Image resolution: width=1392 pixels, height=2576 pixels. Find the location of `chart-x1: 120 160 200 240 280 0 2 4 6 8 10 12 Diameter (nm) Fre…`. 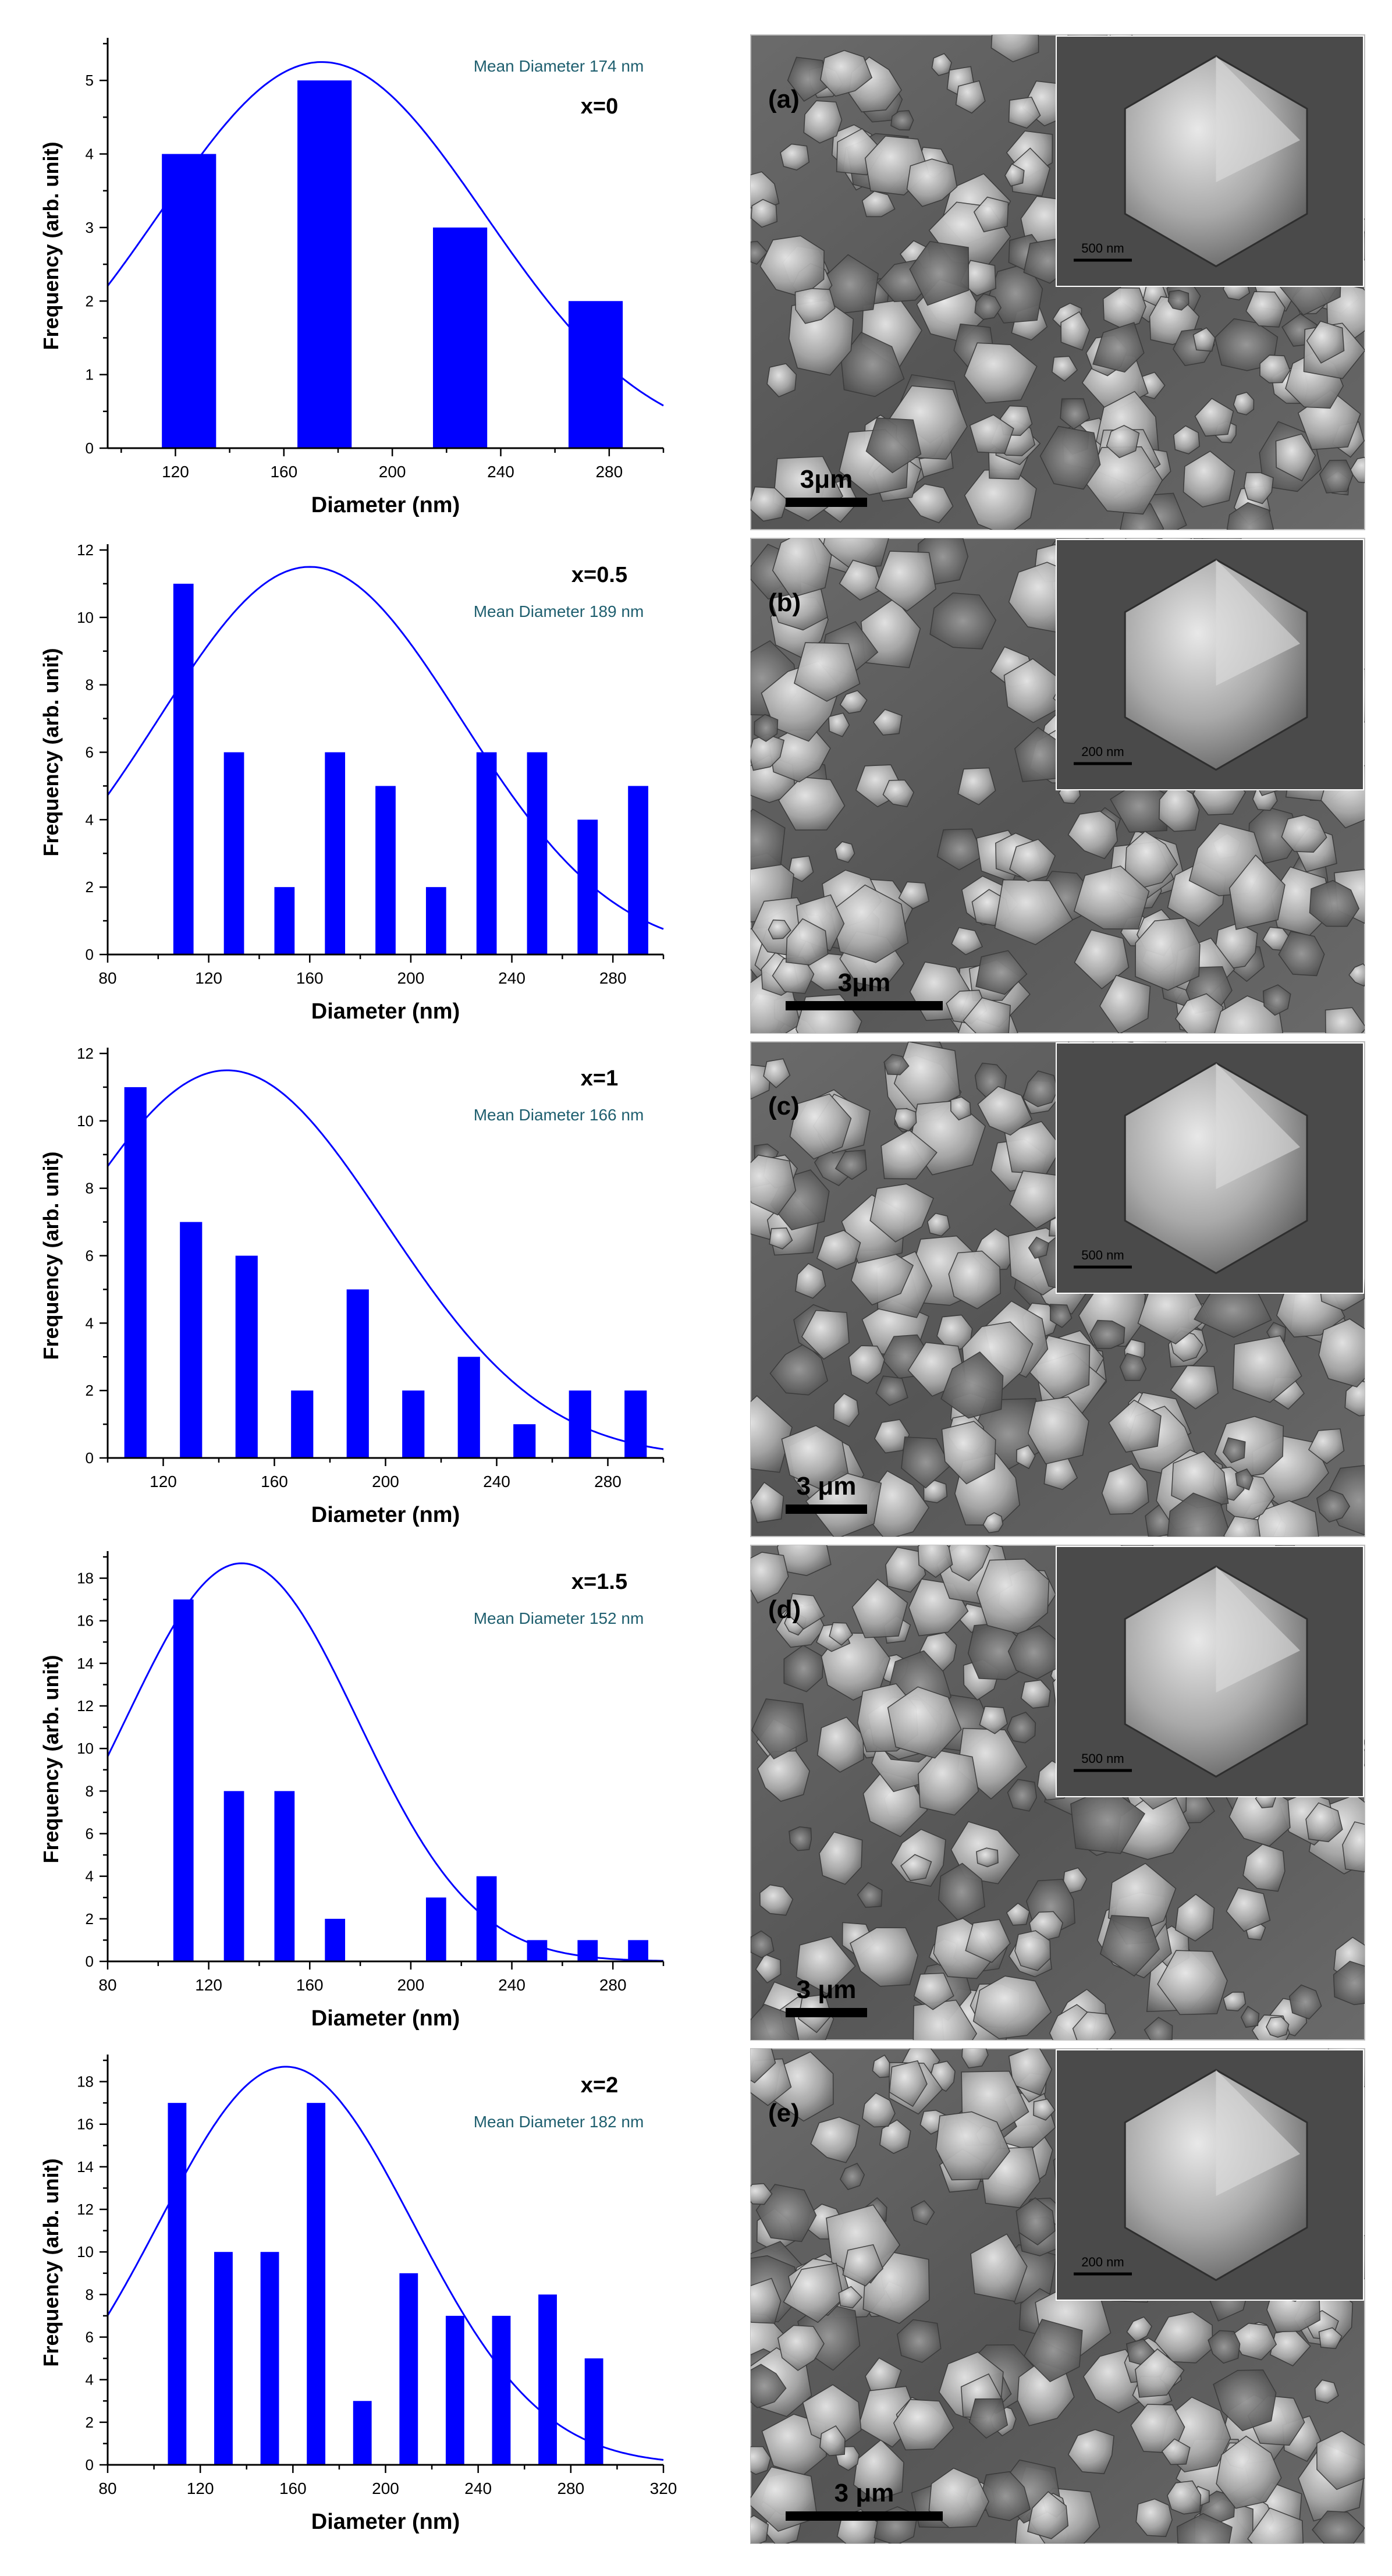

chart-x1: 120 160 200 240 280 0 2 4 6 8 10 12 Diameter (nm) Fre… is located at coordinates (352, 1286).